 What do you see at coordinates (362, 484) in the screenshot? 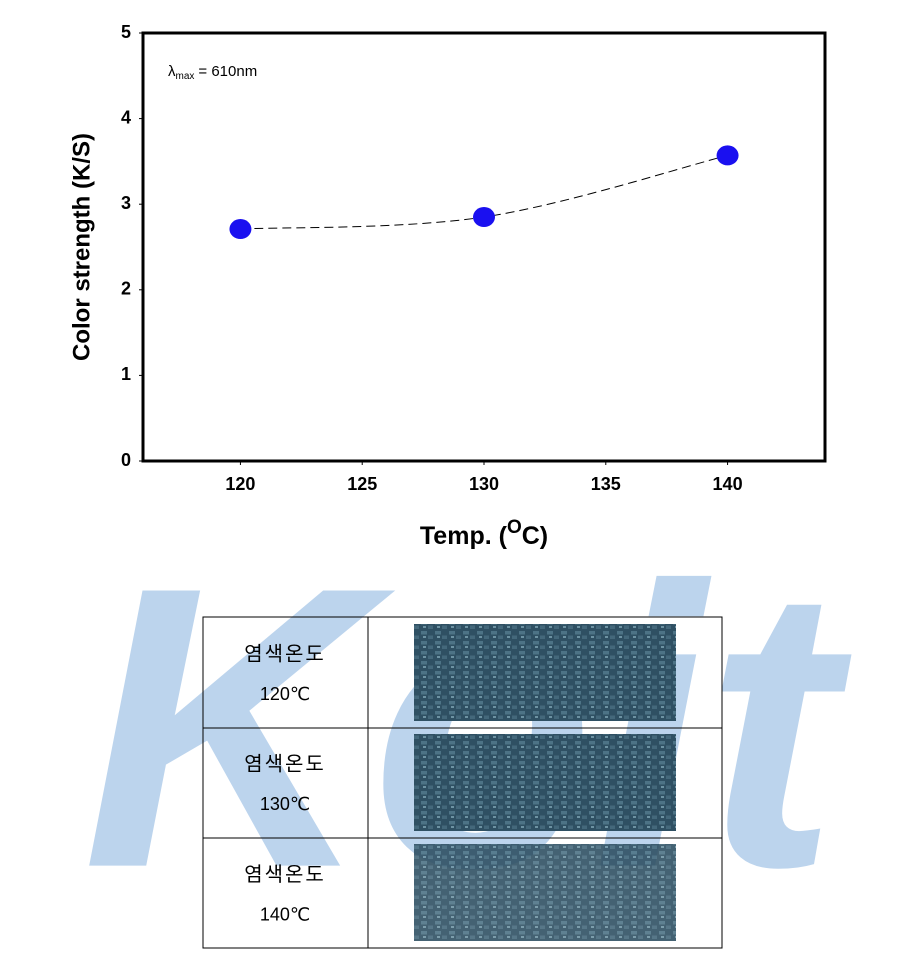
I see `x-tick-label: 125` at bounding box center [362, 484].